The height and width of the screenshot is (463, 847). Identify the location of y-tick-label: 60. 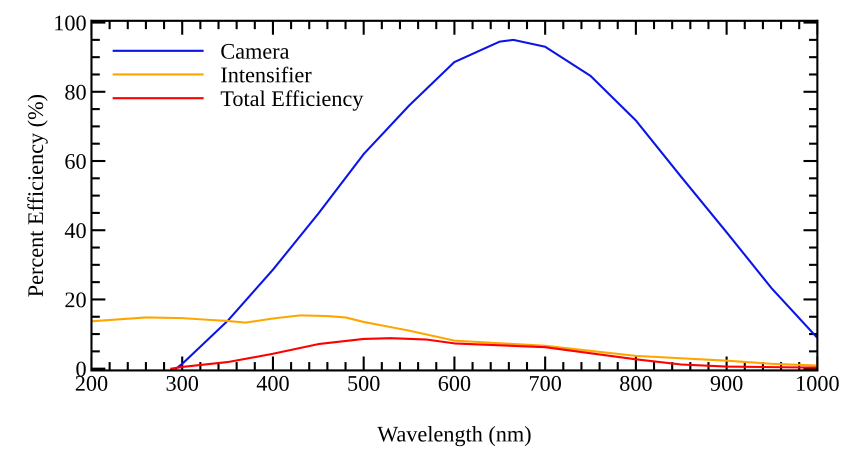
(75, 161).